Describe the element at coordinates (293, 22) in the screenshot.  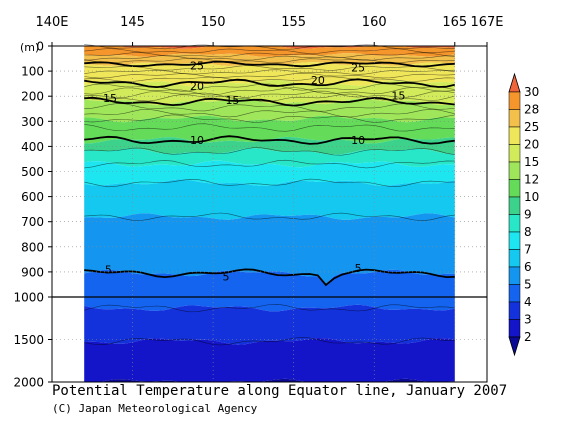
I see `x-tick-label: 155` at that location.